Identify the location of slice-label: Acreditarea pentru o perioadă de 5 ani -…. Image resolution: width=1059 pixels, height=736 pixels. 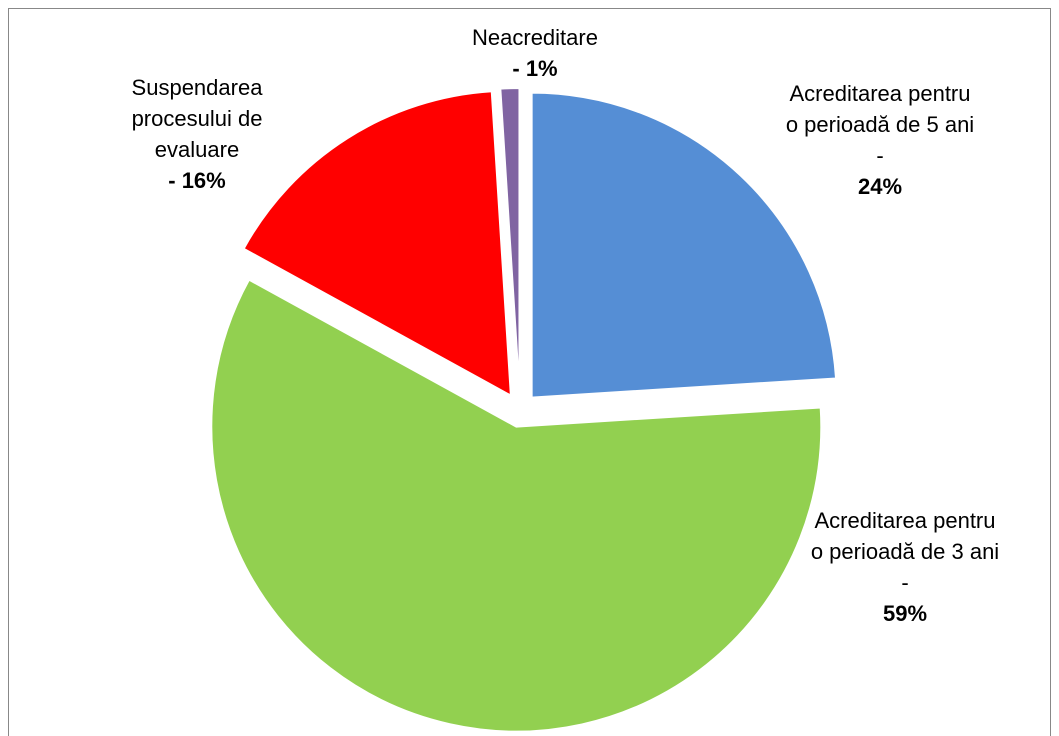
(880, 140).